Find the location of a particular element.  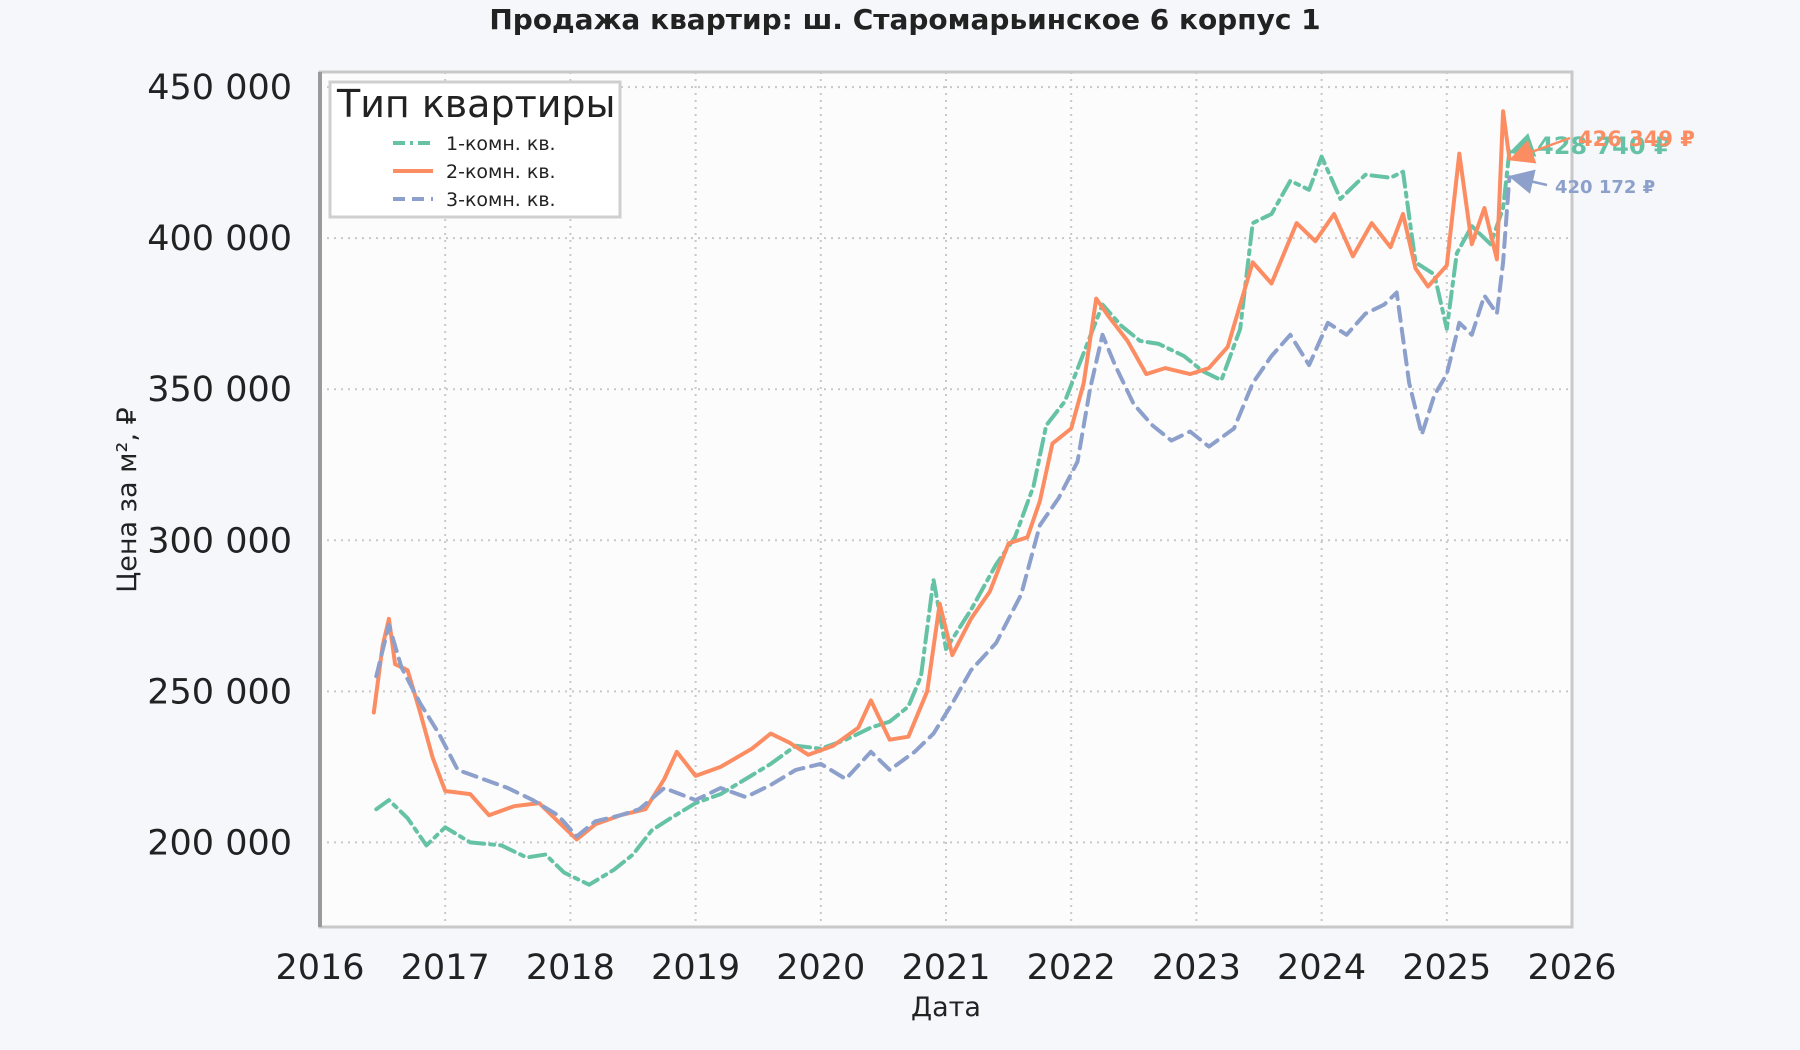

end-label-3-room-arrow is located at coordinates (1528, 181).